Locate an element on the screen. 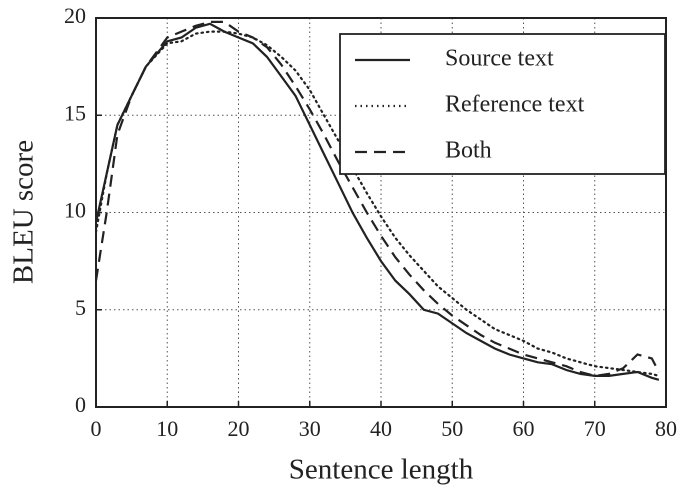 This screenshot has width=692, height=497. x-tick-label: 10 is located at coordinates (167, 428).